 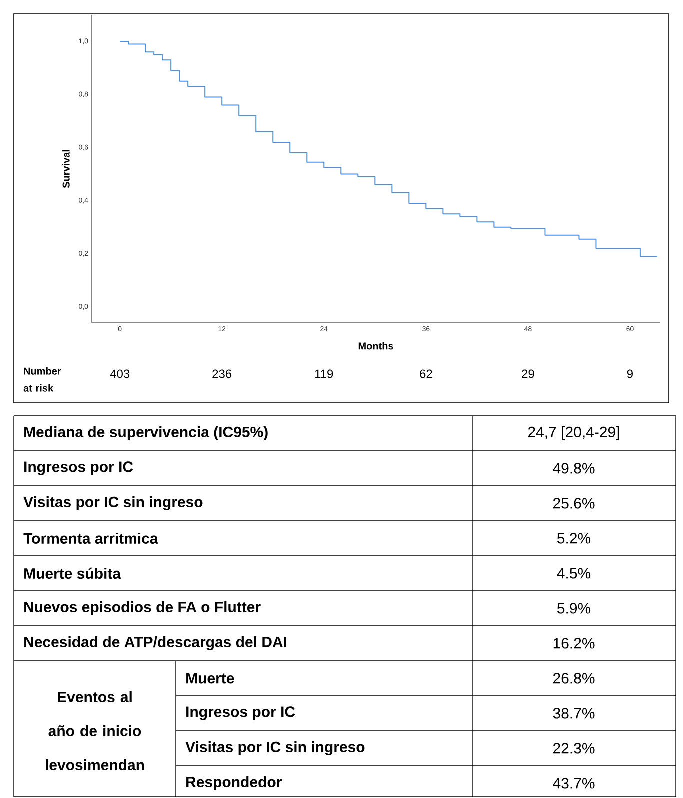 I want to click on text: 119, so click(x=324, y=374).